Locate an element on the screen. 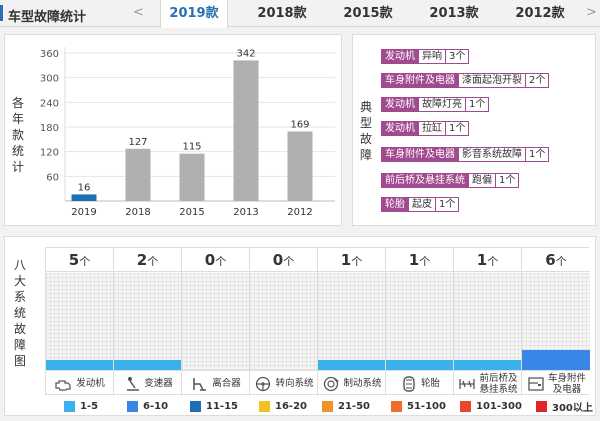 Image resolution: width=600 pixels, height=421 pixels. typical-faults-label-char: 典 is located at coordinates (365, 107).